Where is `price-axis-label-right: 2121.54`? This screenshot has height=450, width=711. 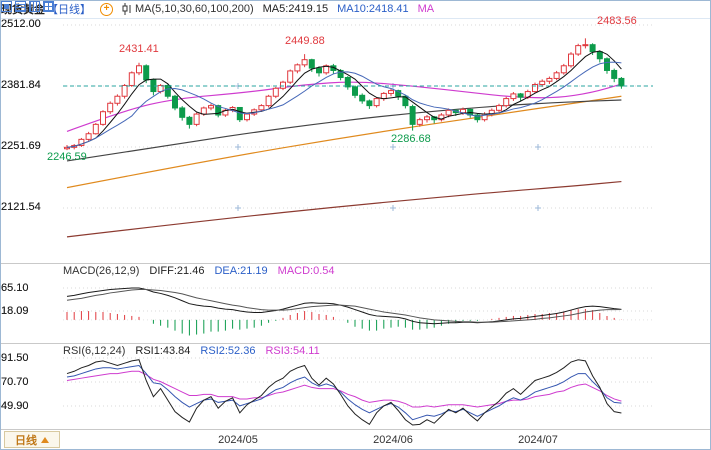 price-axis-label-right: 2121.54 is located at coordinates (21, 207).